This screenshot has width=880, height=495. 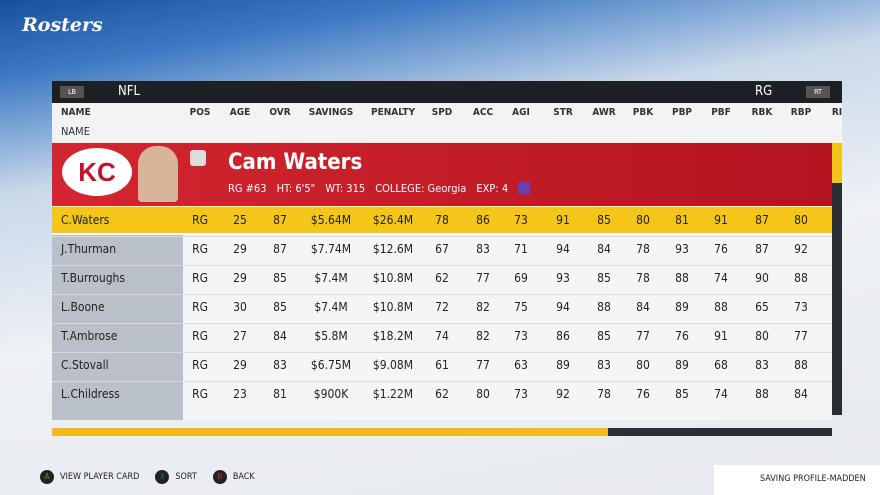 What do you see at coordinates (442, 307) in the screenshot?
I see `stat-cell: 72` at bounding box center [442, 307].